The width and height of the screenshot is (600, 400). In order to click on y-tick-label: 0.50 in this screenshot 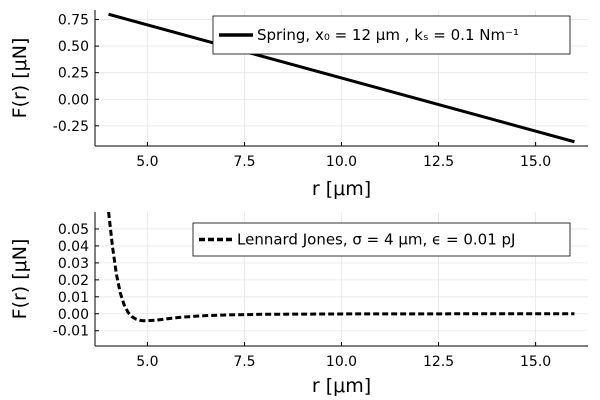, I will do `click(73, 47)`.